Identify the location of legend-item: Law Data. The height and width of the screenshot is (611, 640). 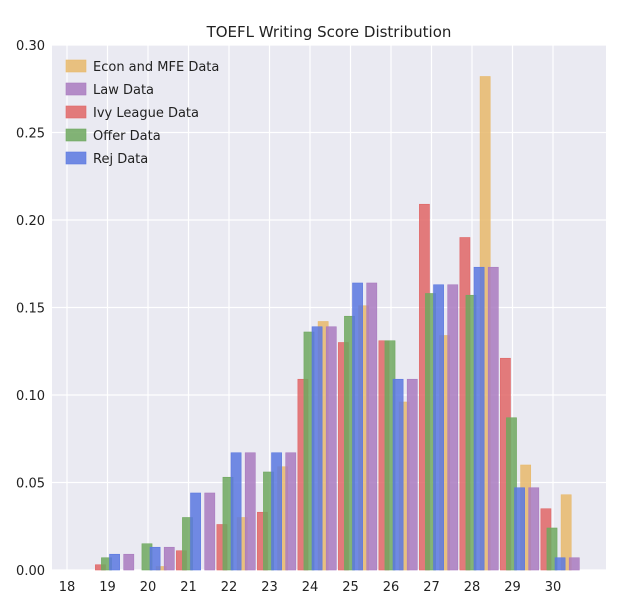
(109, 90).